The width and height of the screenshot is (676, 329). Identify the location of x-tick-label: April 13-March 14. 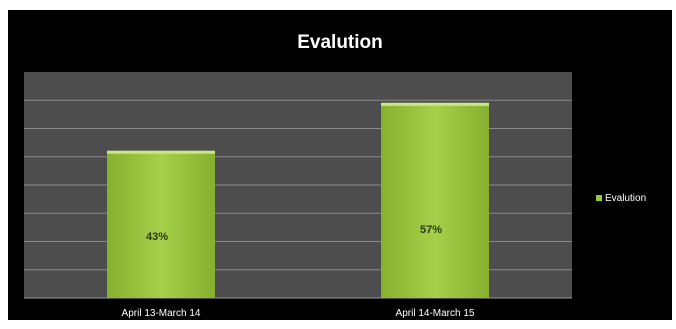
(161, 313).